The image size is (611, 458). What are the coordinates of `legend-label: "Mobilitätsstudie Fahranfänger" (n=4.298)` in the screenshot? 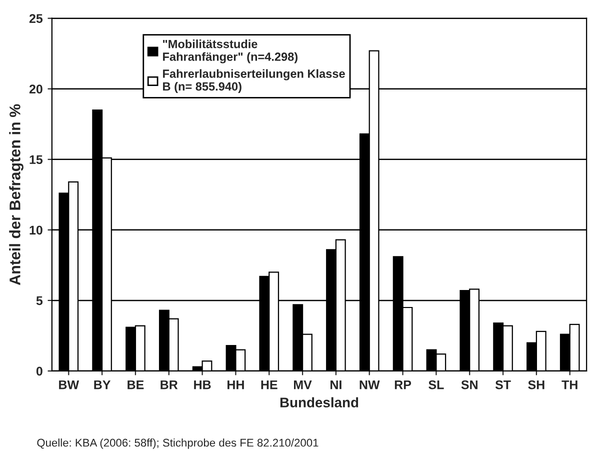 It's located at (230, 52).